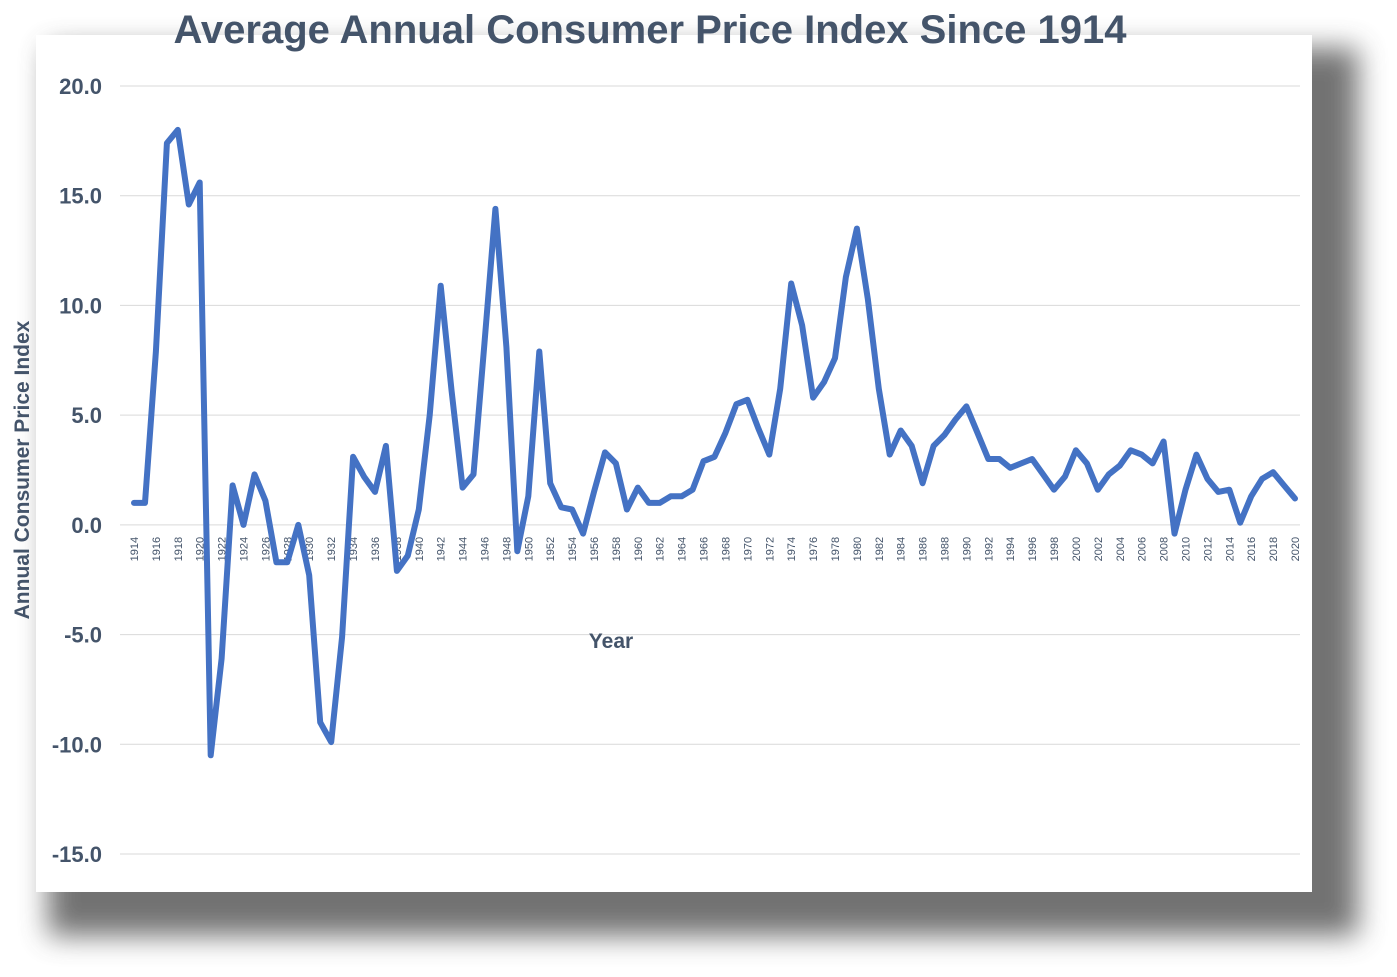 This screenshot has width=1397, height=977. I want to click on x-tick-label: 1966, so click(705, 549).